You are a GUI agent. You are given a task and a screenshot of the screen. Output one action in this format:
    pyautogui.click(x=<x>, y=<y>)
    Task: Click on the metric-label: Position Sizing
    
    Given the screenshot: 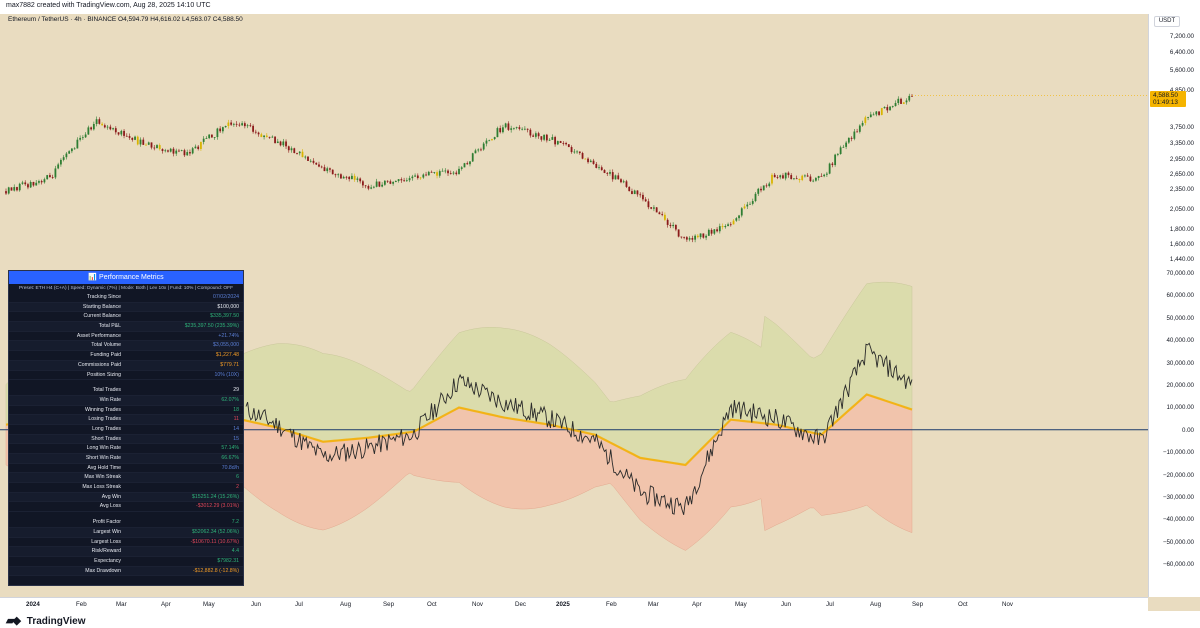 What is the action you would take?
    pyautogui.click(x=103, y=374)
    